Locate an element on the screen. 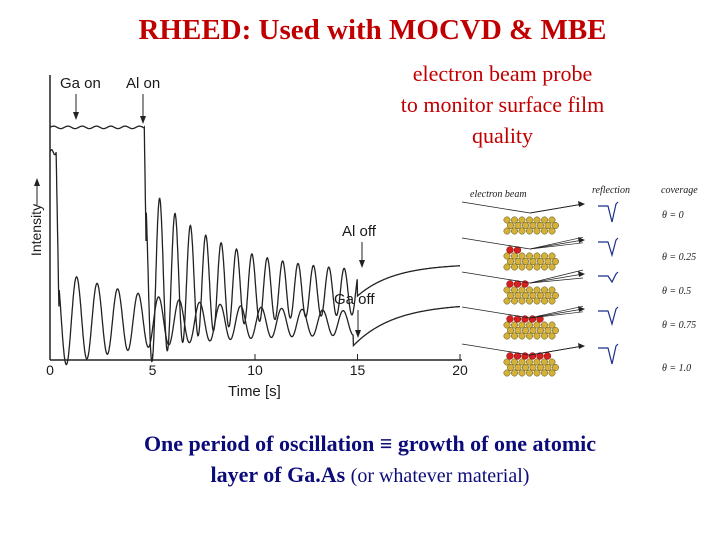 The width and height of the screenshot is (720, 540). x-tick-label-2: 10 is located at coordinates (255, 370).